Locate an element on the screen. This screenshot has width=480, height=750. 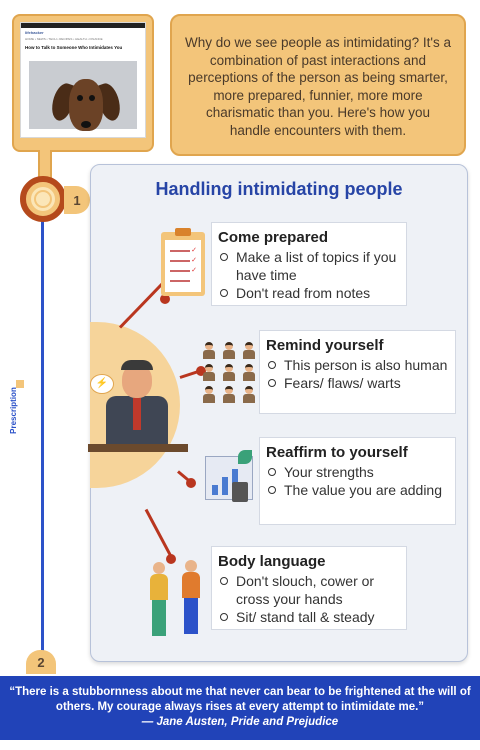
timeline-dot-core is located at coordinates (43, 199).